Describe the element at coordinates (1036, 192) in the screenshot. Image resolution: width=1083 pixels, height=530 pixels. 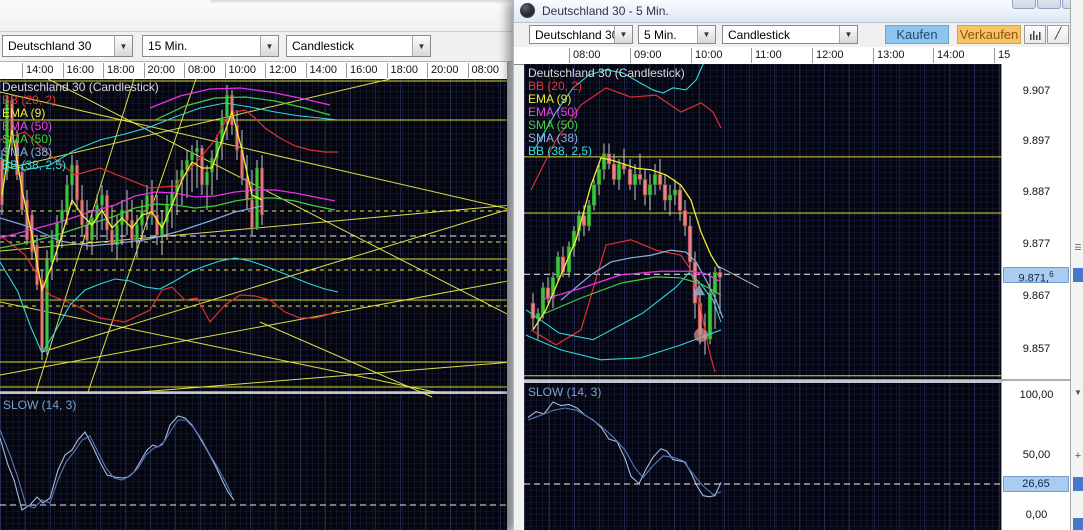
I see `price-axis-label: 9.887` at that location.